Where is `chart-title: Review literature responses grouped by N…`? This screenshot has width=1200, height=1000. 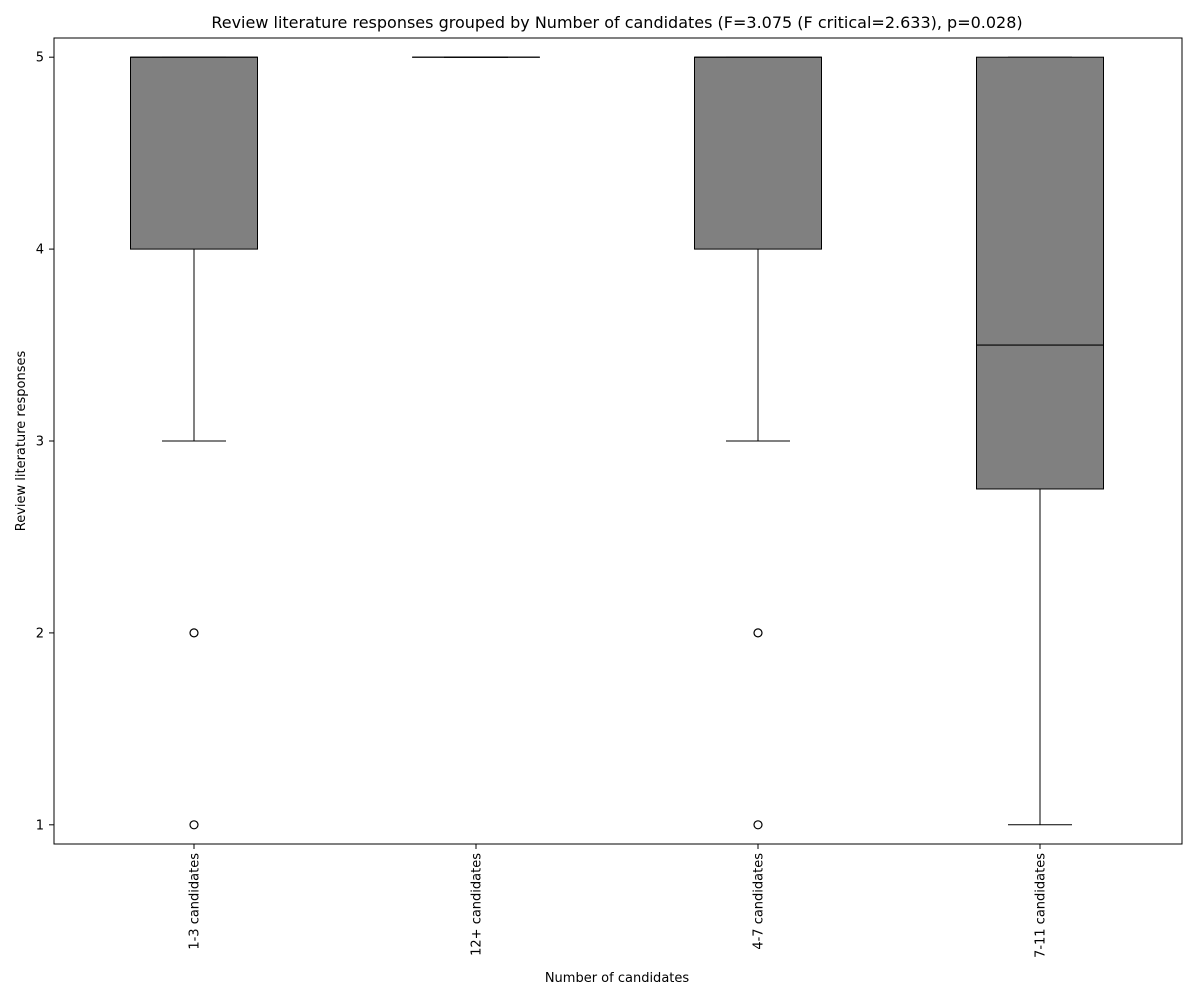
chart-title: Review literature responses grouped by N… is located at coordinates (616, 22).